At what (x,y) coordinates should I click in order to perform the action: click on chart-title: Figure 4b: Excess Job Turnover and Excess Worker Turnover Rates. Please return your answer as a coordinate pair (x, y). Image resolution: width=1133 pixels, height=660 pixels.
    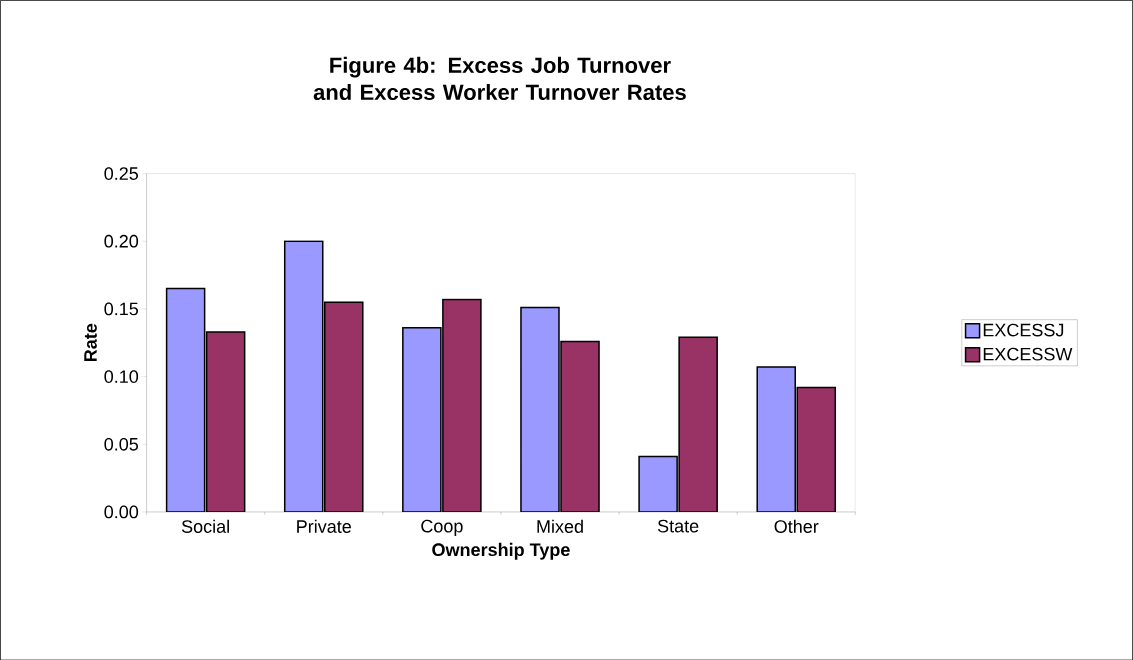
    Looking at the image, I should click on (499, 78).